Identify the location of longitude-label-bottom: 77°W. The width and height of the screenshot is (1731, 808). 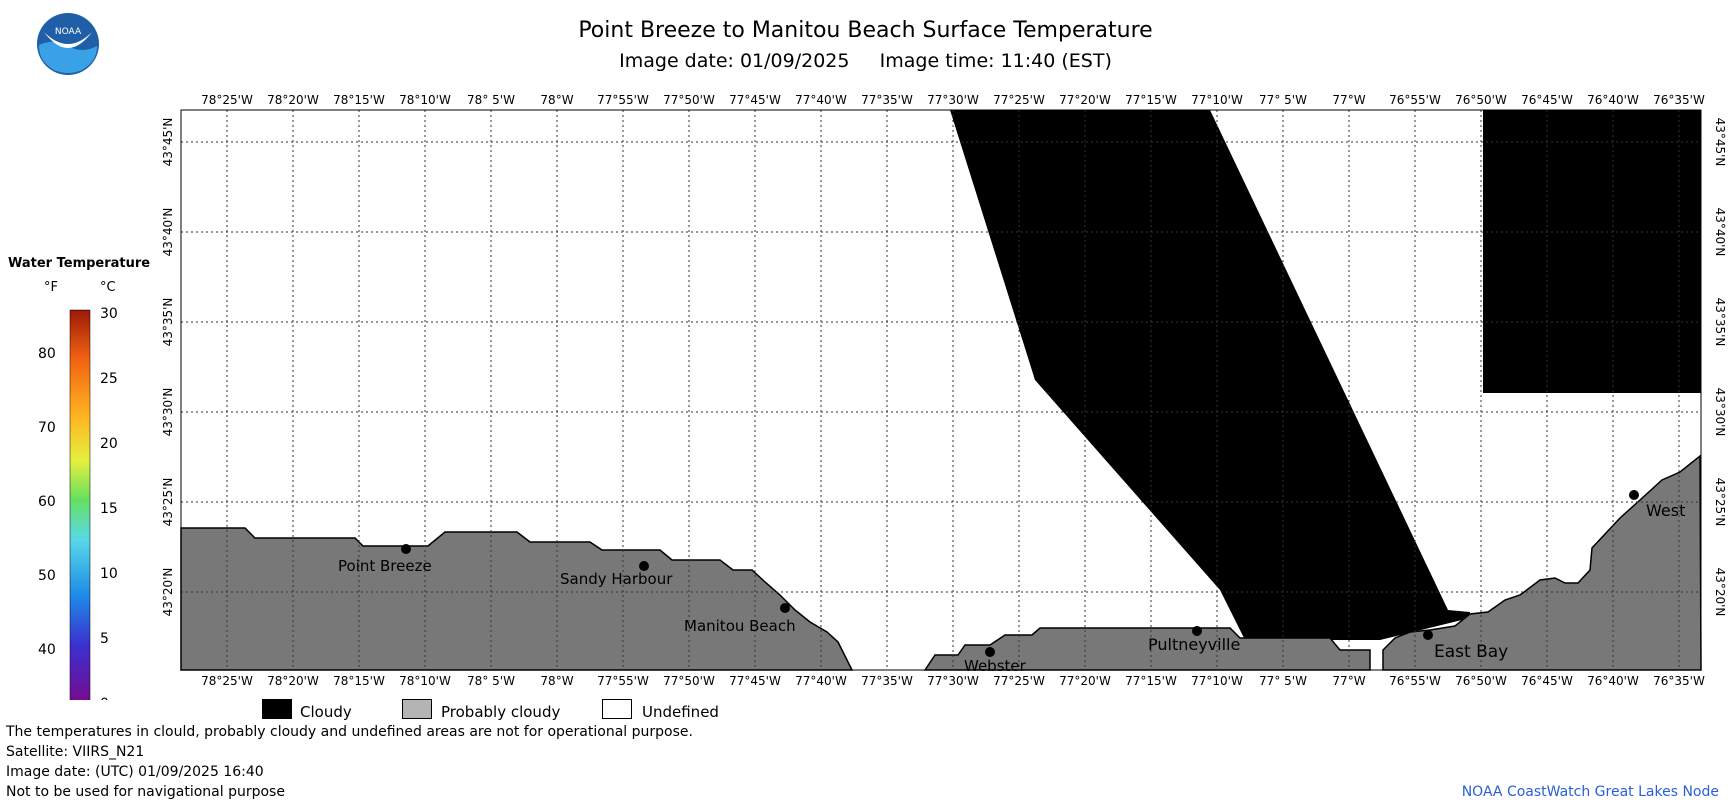
(1348, 681).